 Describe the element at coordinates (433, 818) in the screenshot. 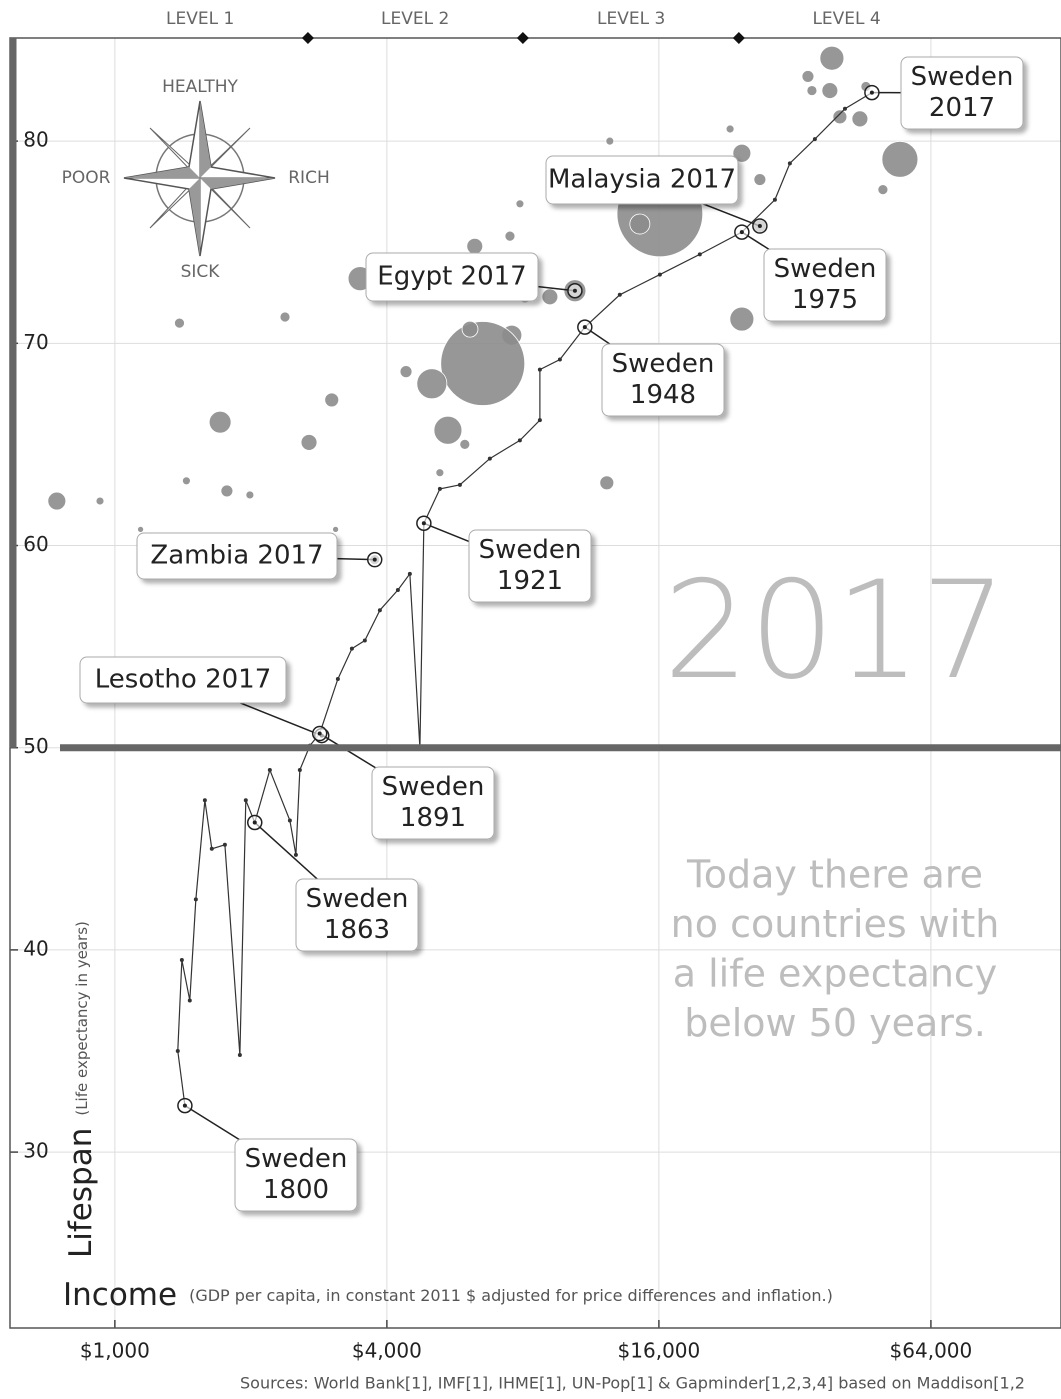

I see `annotation-text: 1891` at that location.